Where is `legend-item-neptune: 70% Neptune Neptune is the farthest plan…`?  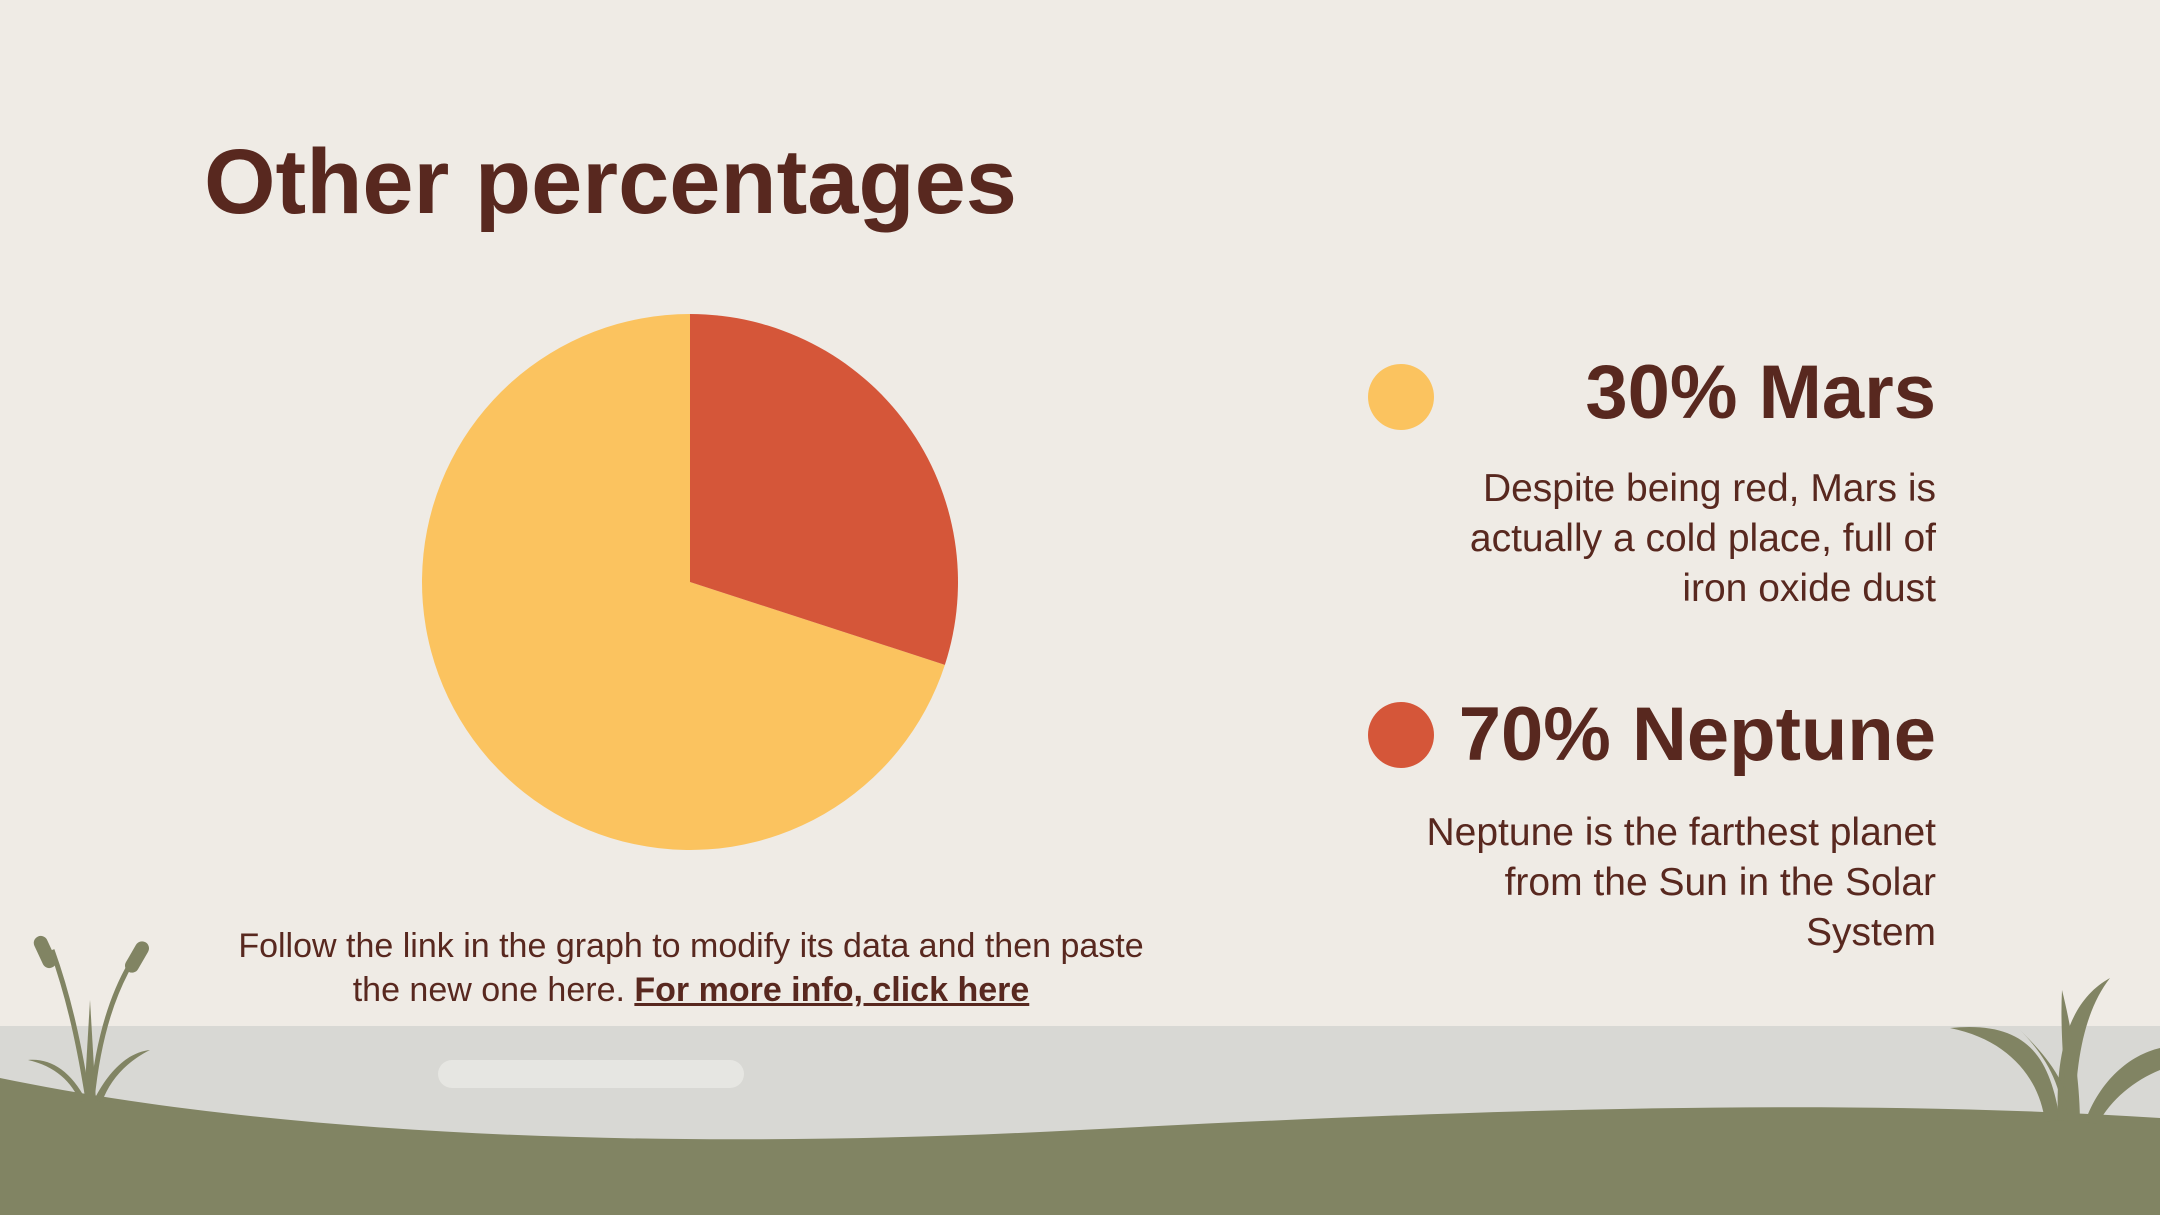 legend-item-neptune: 70% Neptune Neptune is the farthest plan… is located at coordinates (1648, 835).